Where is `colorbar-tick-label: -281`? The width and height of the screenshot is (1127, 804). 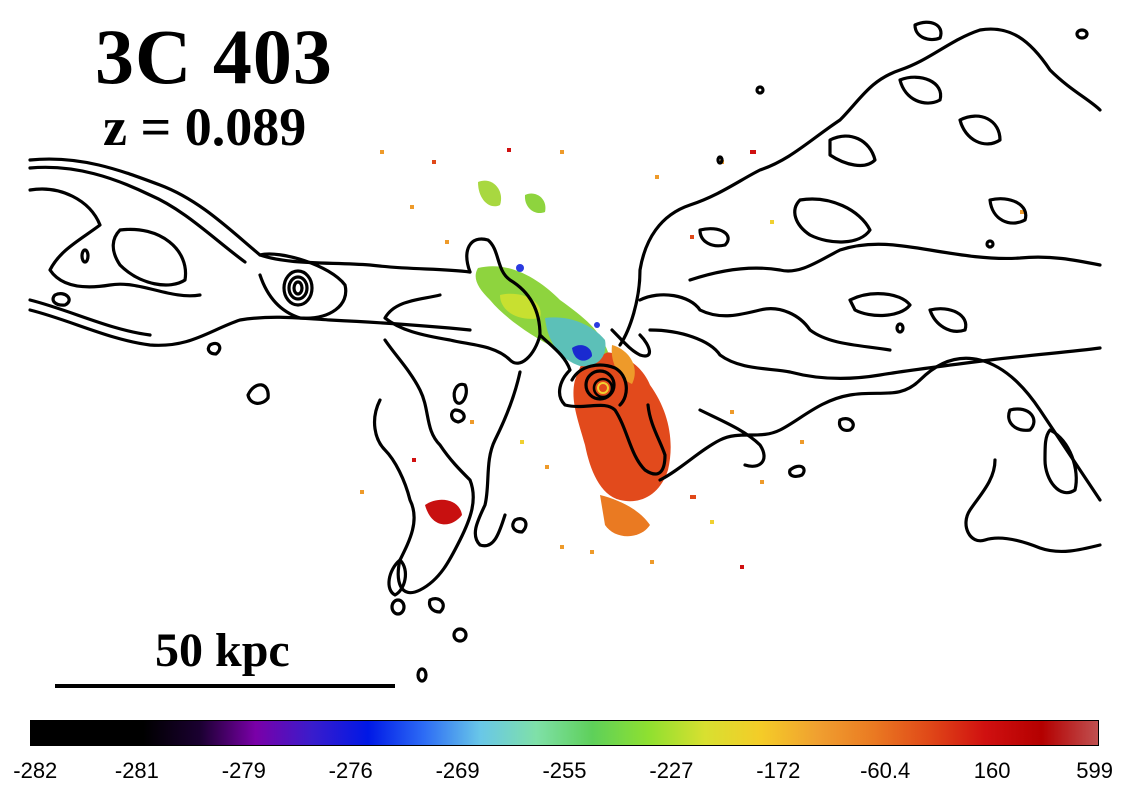
colorbar-tick-label: -281 is located at coordinates (136, 770).